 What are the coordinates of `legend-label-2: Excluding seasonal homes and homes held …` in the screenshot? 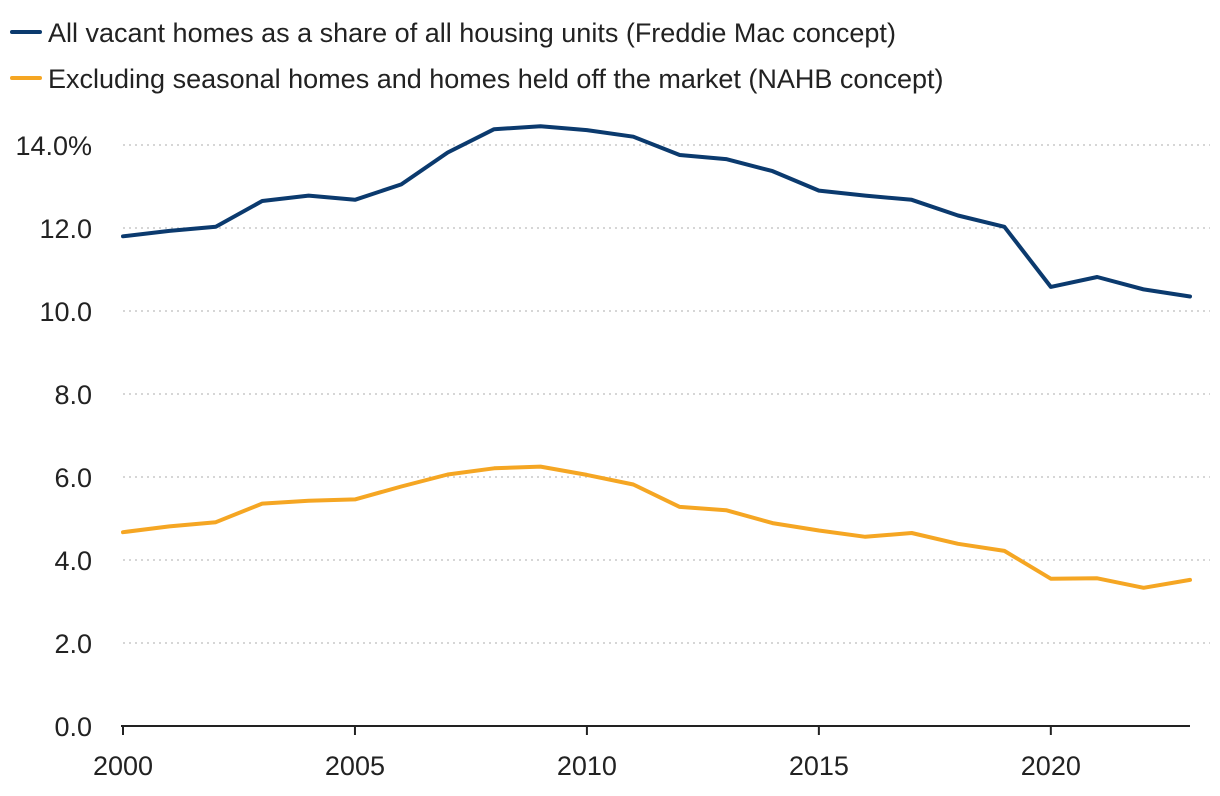 It's located at (495, 79).